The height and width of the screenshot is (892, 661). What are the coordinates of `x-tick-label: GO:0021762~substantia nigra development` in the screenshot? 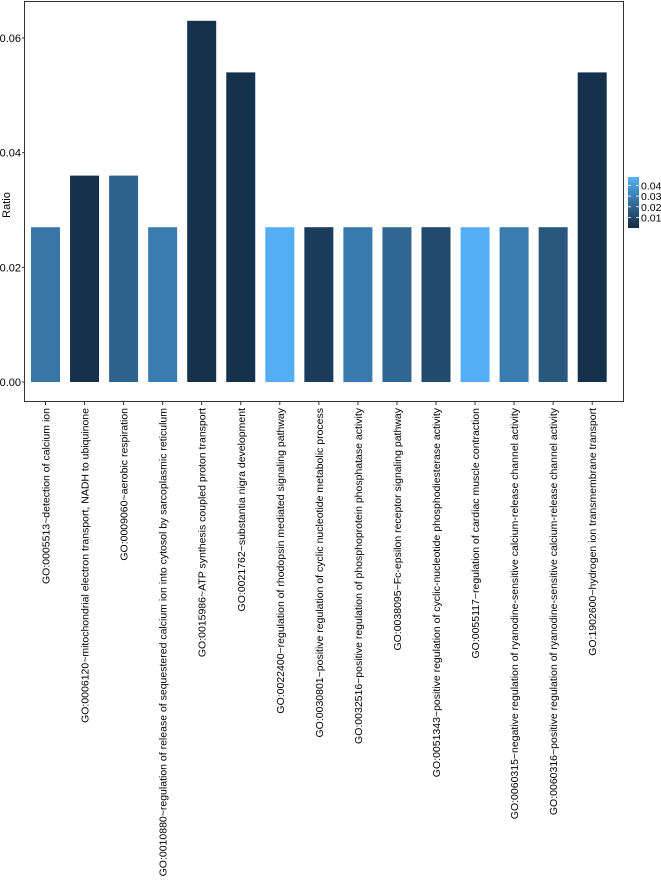 It's located at (242, 510).